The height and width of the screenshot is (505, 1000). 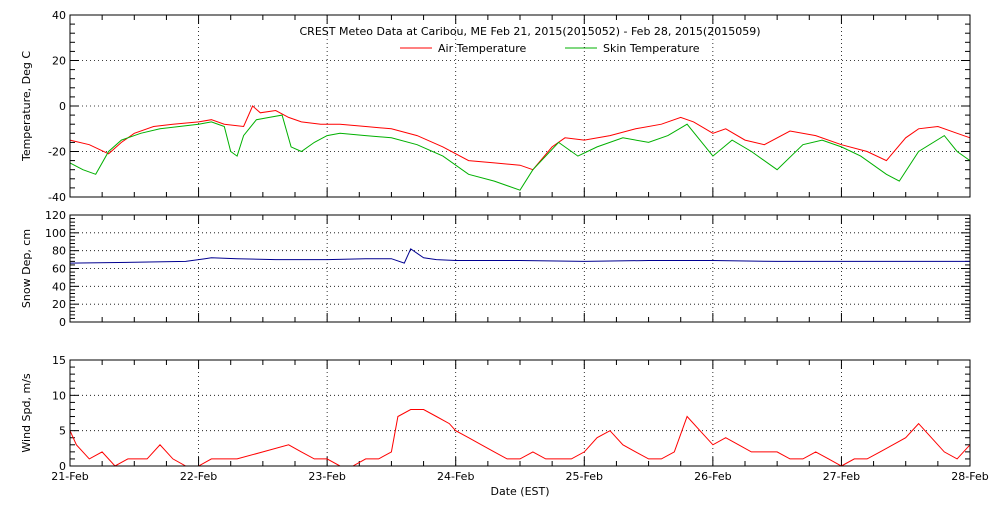 I want to click on x-tick-label: 24-Feb, so click(x=455, y=476).